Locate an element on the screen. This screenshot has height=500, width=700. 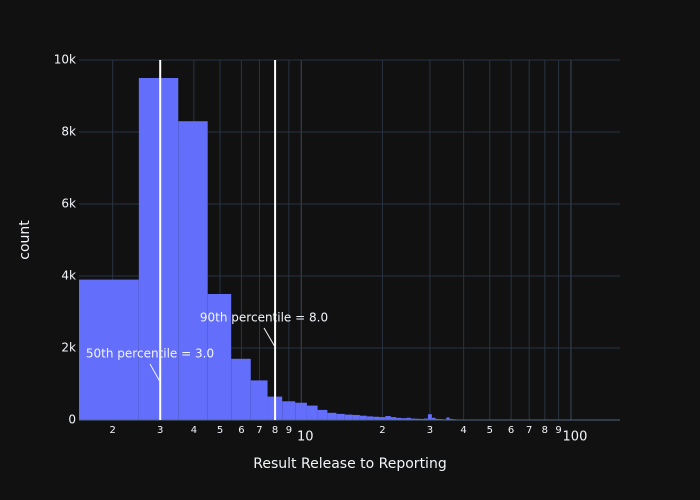
x-axis-title: Result Release to Reporting is located at coordinates (349, 464).